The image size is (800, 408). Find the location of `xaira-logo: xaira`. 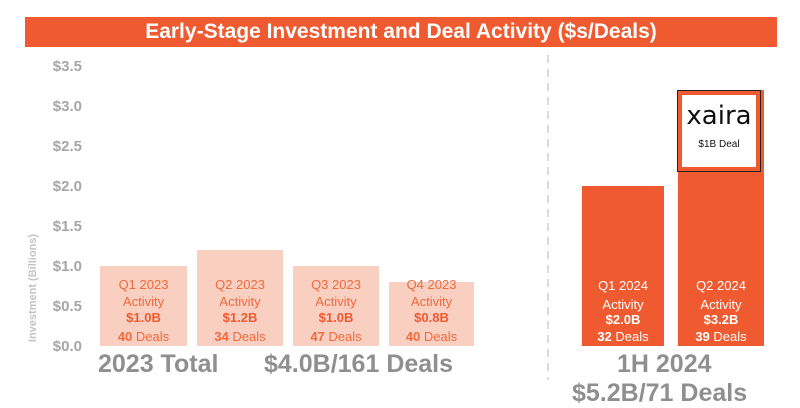

xaira-logo: xaira is located at coordinates (719, 116).